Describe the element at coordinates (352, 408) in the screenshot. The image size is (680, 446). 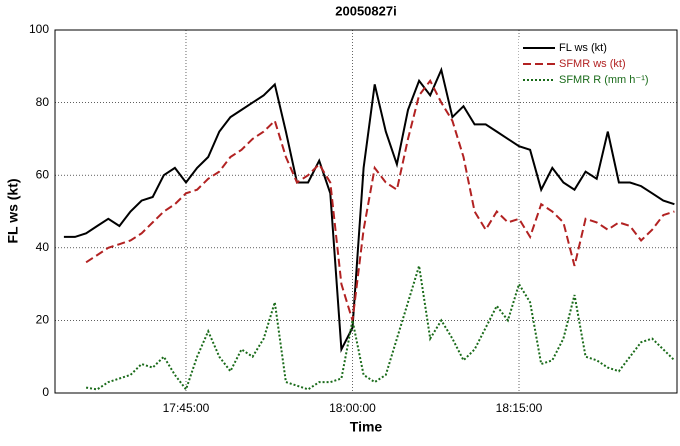
I see `x-tick-label: 18:00:00` at that location.